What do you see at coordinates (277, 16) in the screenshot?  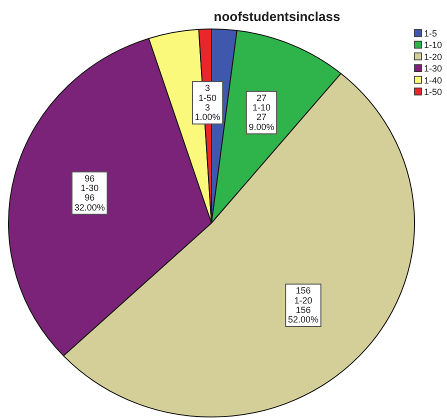 I see `chart-title: noofstudentsinclass` at bounding box center [277, 16].